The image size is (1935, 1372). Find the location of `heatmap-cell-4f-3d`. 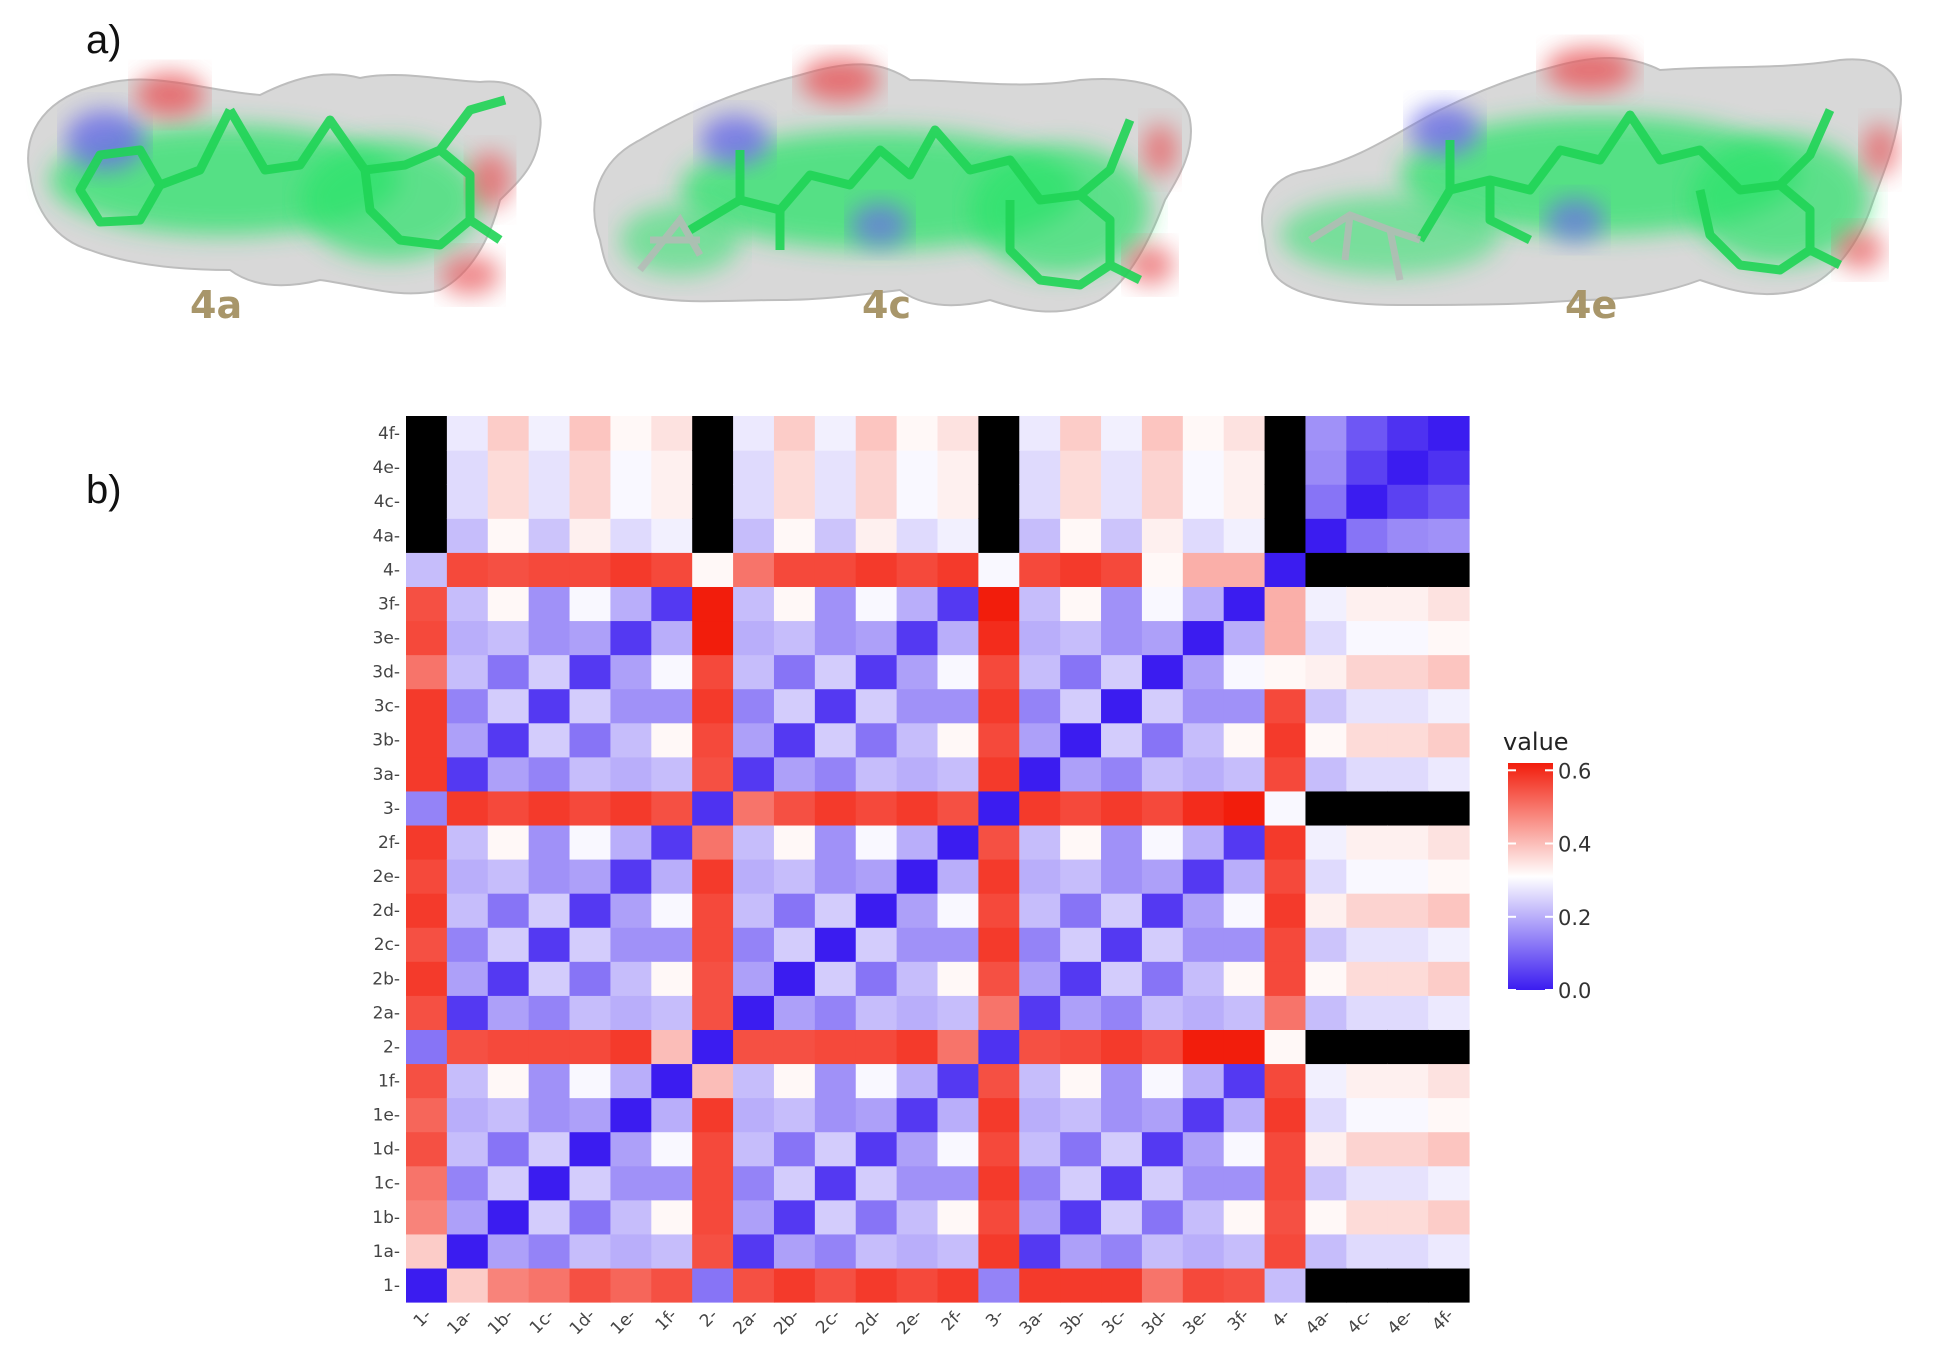

heatmap-cell-4f-3d is located at coordinates (1449, 672).